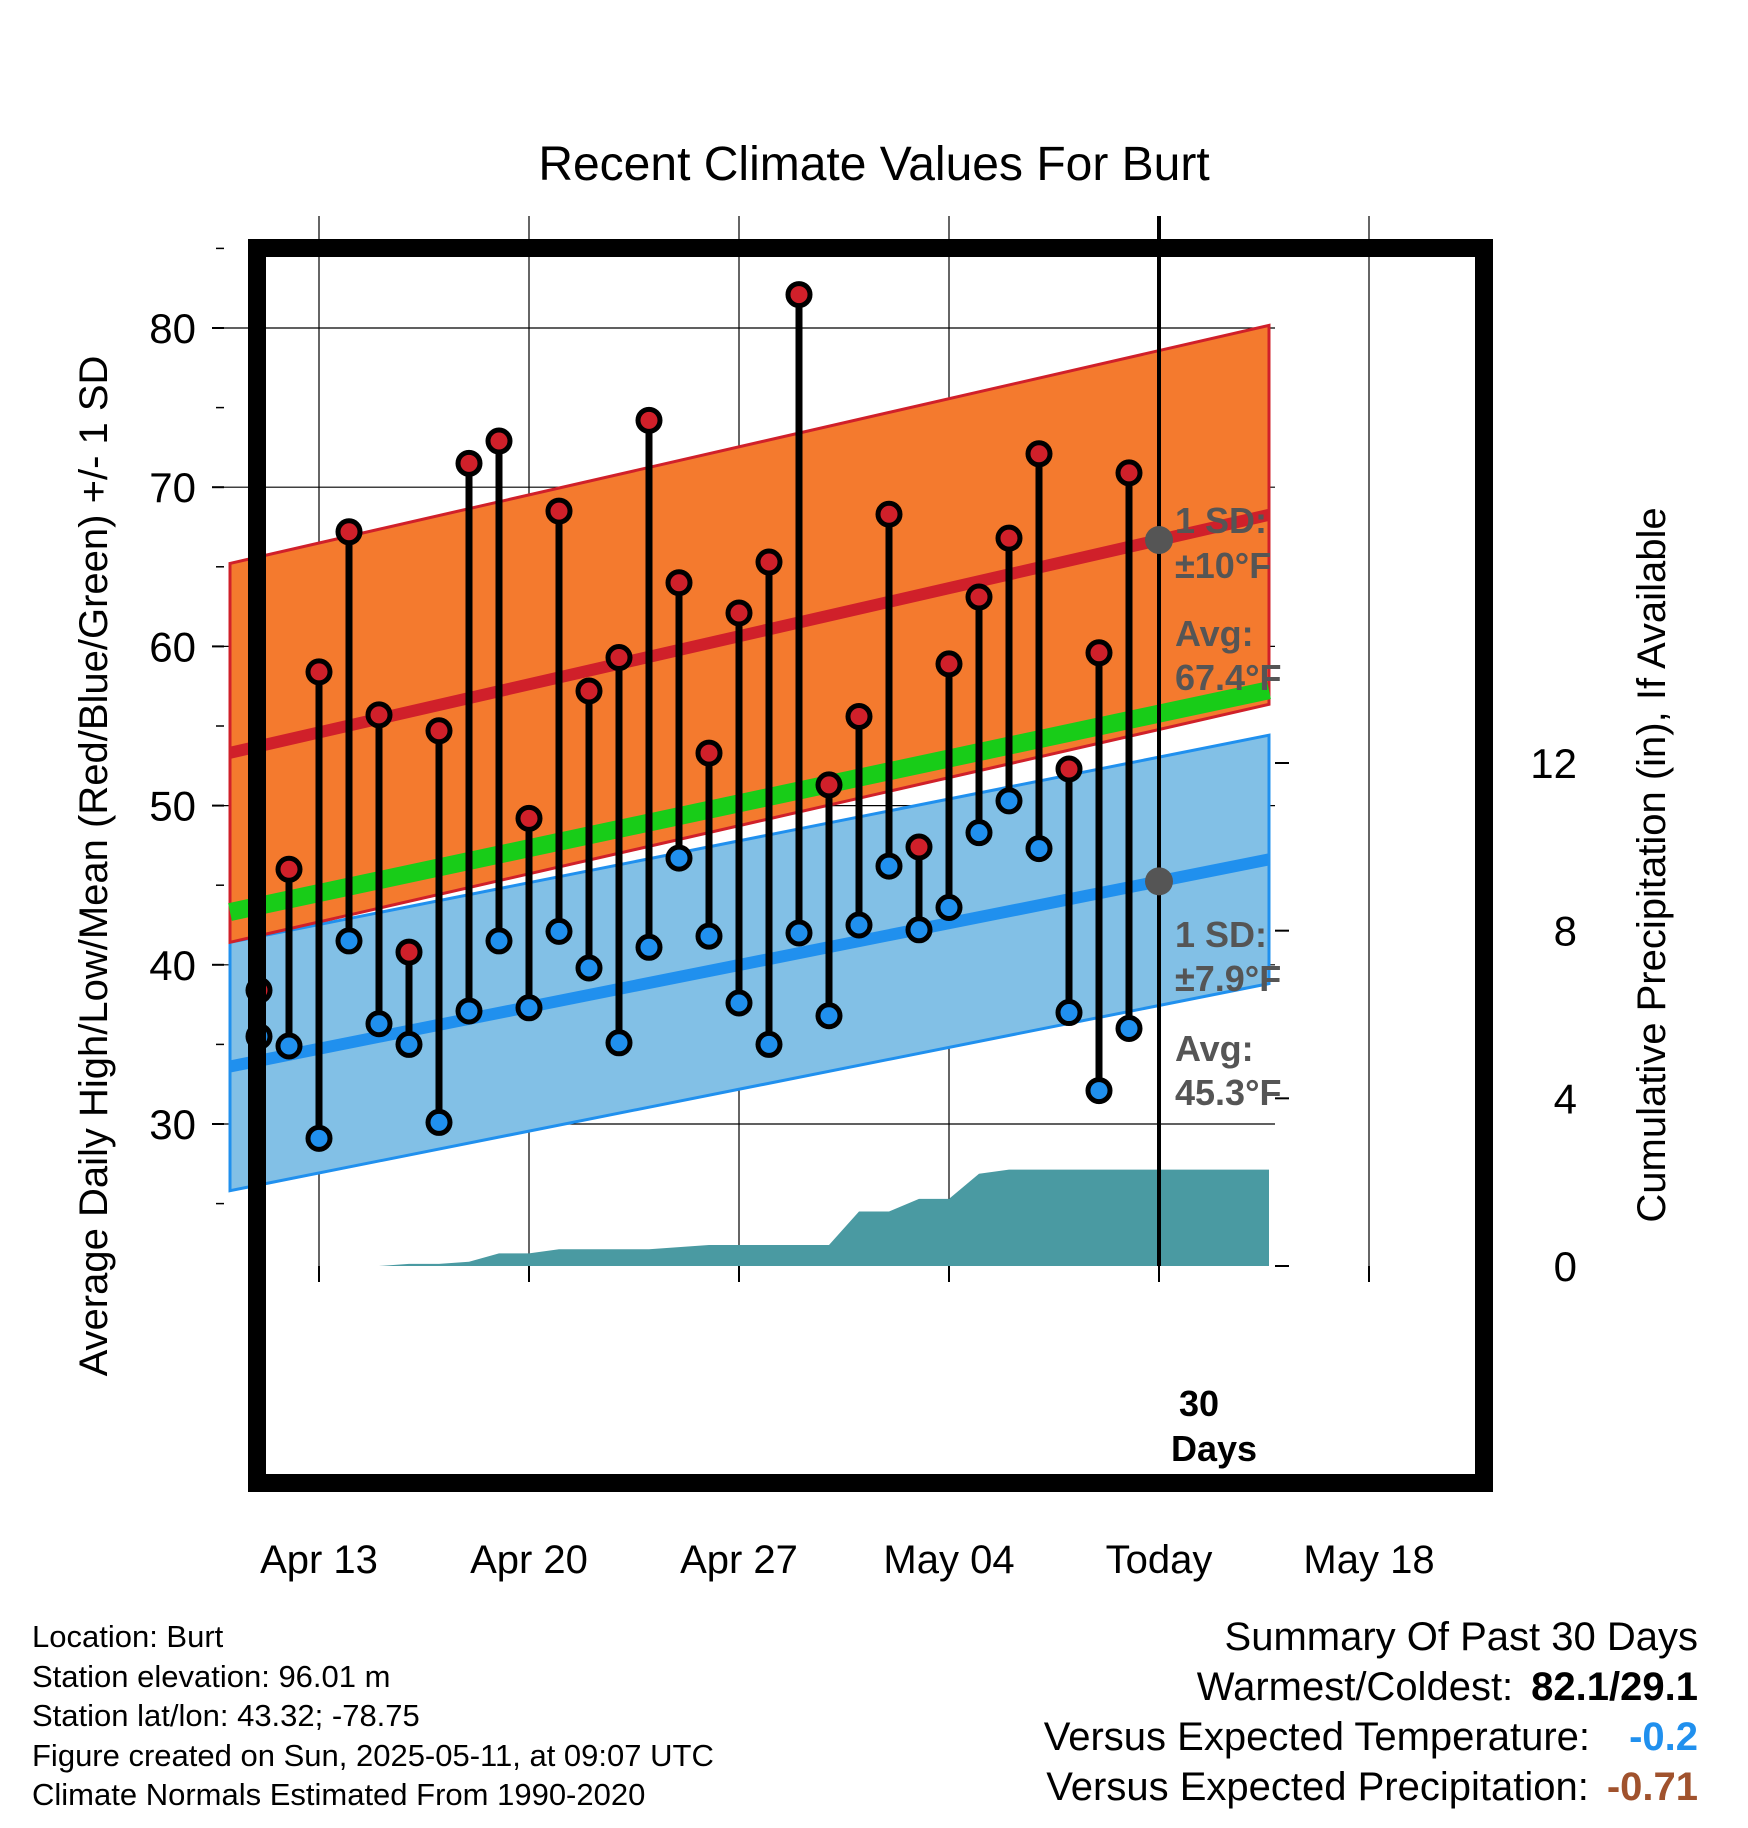 This screenshot has width=1748, height=1828. What do you see at coordinates (1553, 763) in the screenshot?
I see `y2-tick-label: 12` at bounding box center [1553, 763].